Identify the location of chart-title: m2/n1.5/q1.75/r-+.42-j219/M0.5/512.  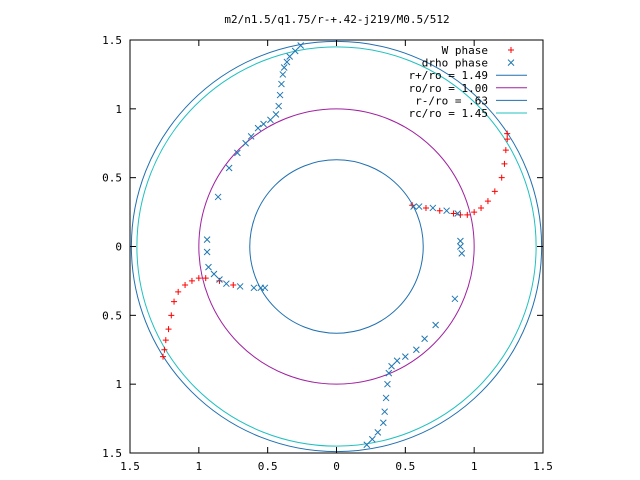
(336, 19).